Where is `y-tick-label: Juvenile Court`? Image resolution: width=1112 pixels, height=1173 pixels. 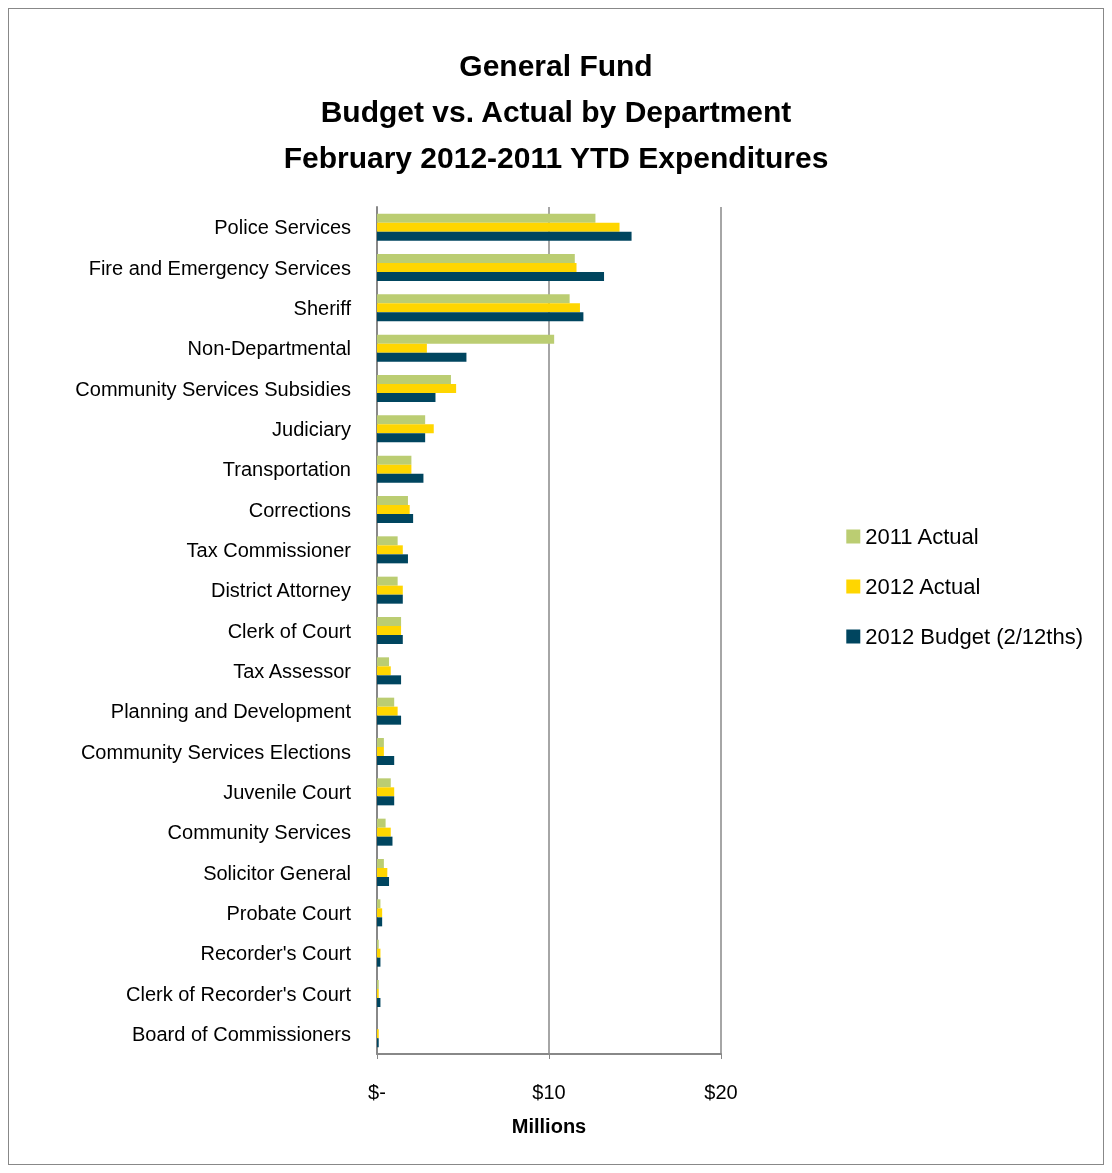
y-tick-label: Juvenile Court is located at coordinates (287, 791).